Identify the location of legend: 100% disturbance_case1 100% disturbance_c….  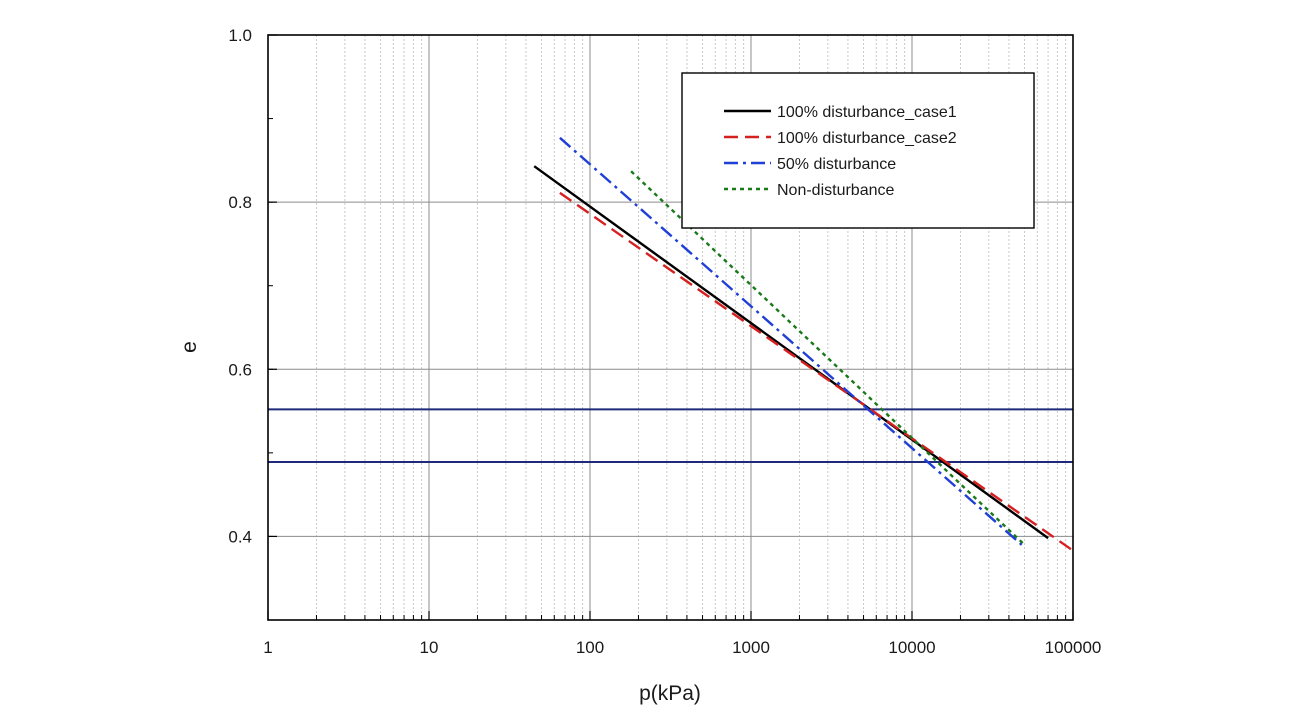
(858, 150).